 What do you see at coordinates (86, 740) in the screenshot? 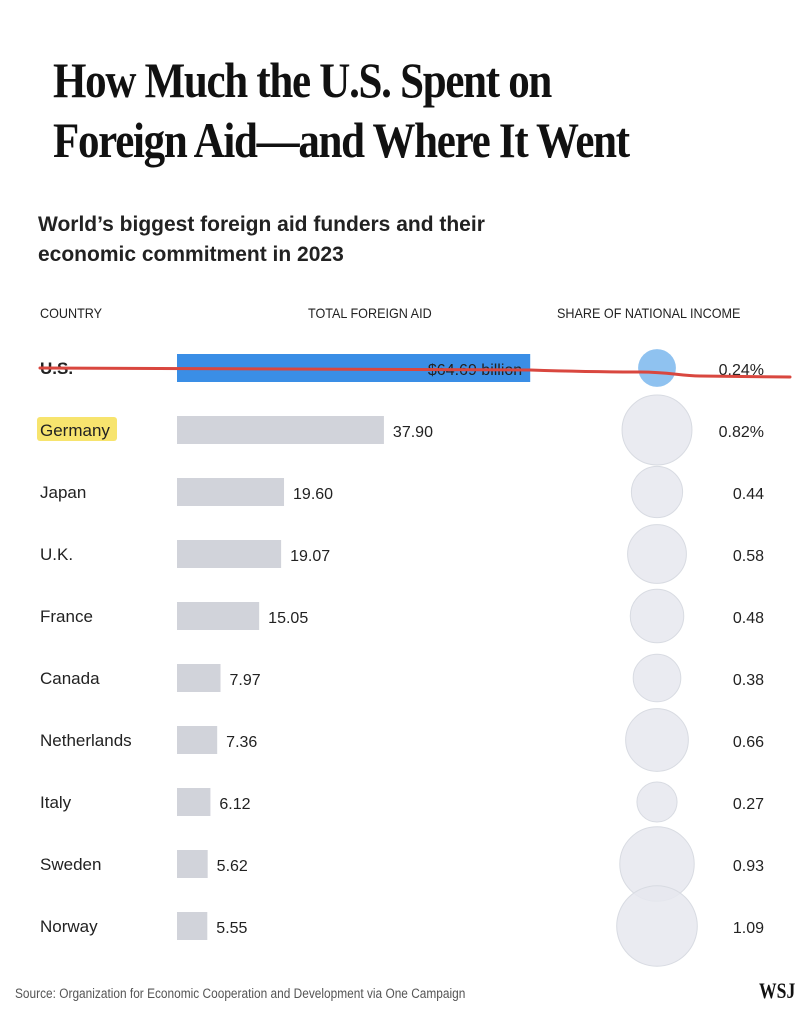
I see `country-label: Netherlands` at bounding box center [86, 740].